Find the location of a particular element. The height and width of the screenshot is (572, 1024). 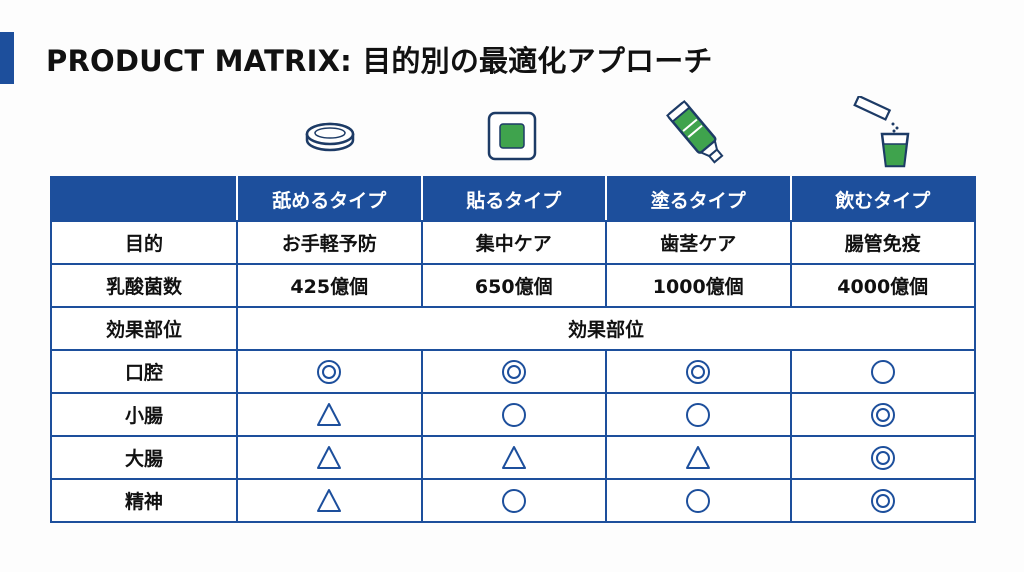

drink-stick-cup-icon is located at coordinates (885, 135).